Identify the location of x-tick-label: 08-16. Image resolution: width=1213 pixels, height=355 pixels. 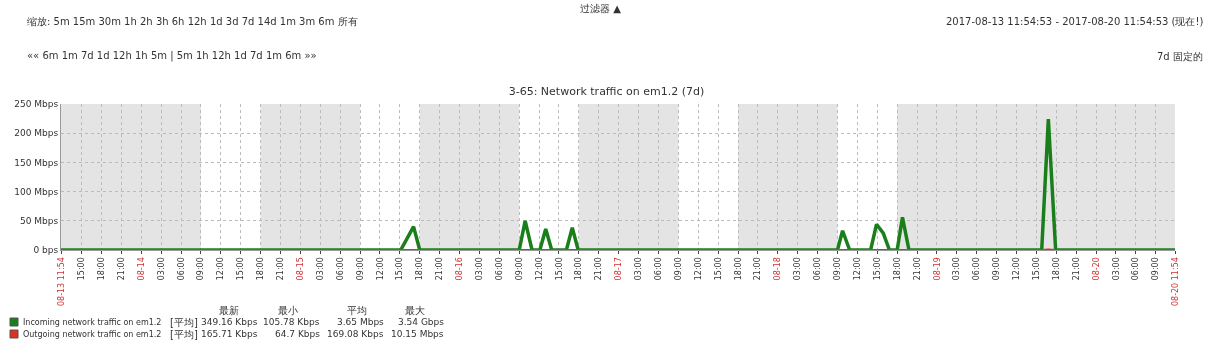
(460, 269).